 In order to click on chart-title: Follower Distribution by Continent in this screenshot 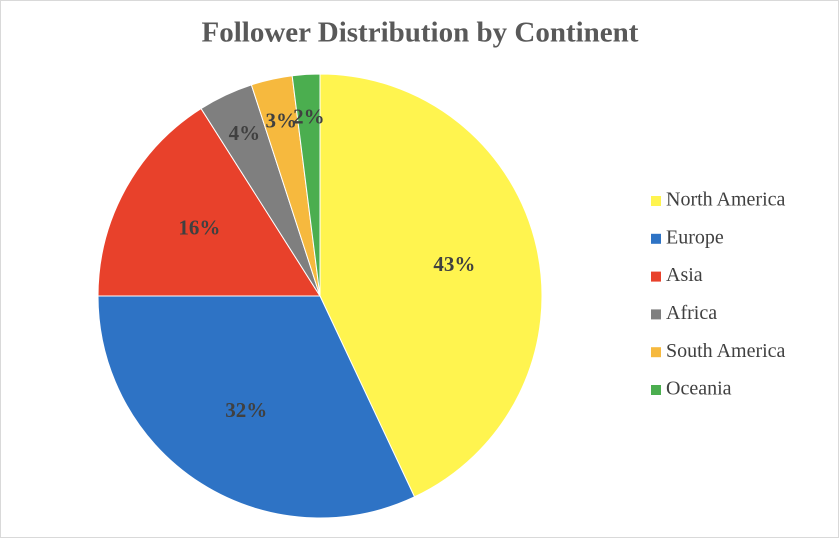, I will do `click(420, 33)`.